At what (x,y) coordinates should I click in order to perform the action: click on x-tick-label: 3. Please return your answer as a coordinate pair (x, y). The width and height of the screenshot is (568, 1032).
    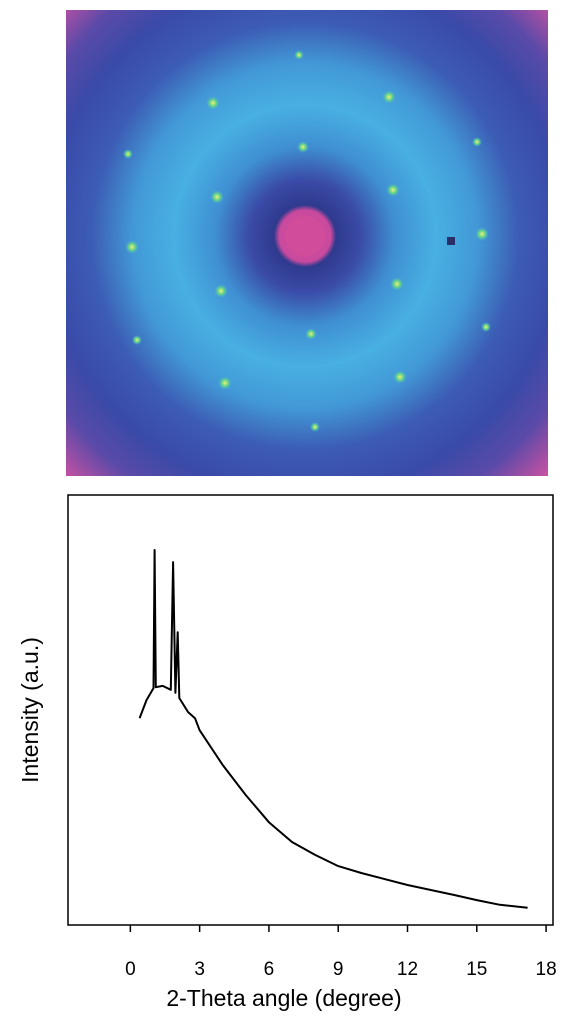
    Looking at the image, I should click on (199, 969).